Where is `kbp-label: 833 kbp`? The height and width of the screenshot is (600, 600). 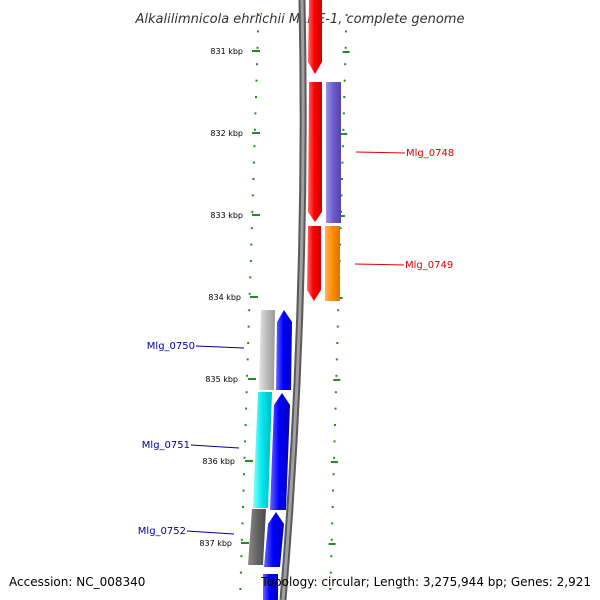 kbp-label: 833 kbp is located at coordinates (226, 215).